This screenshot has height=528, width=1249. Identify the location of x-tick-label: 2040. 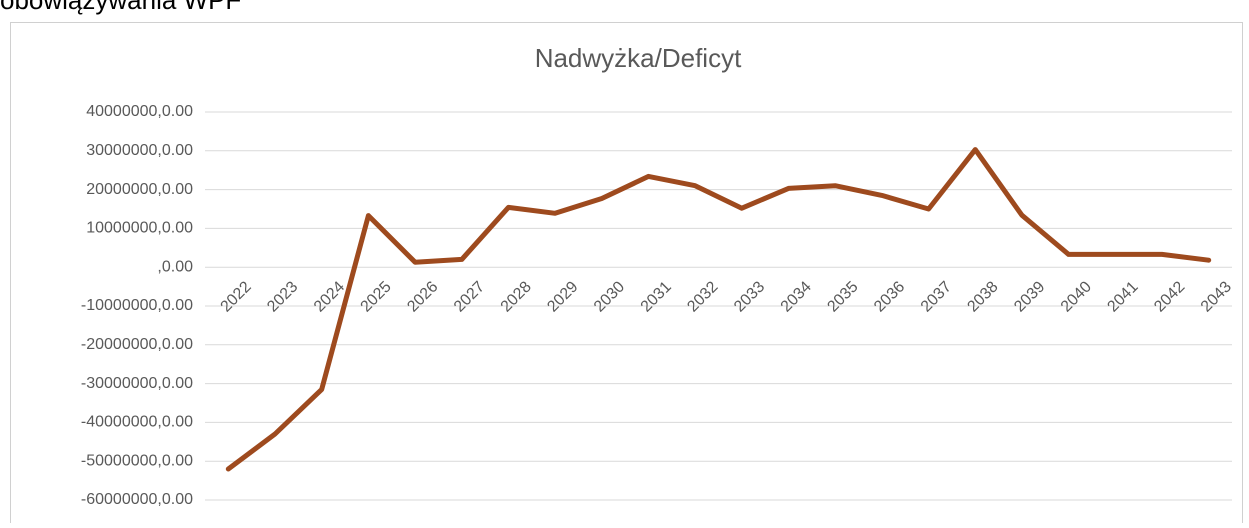
(1076, 296).